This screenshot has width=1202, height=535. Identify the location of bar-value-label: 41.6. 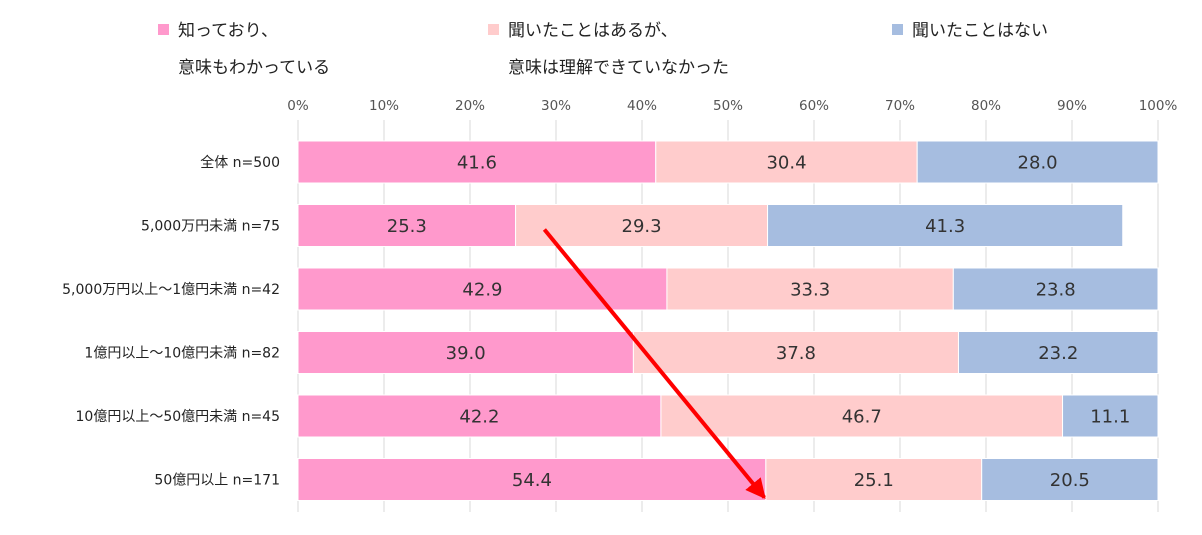
(477, 163).